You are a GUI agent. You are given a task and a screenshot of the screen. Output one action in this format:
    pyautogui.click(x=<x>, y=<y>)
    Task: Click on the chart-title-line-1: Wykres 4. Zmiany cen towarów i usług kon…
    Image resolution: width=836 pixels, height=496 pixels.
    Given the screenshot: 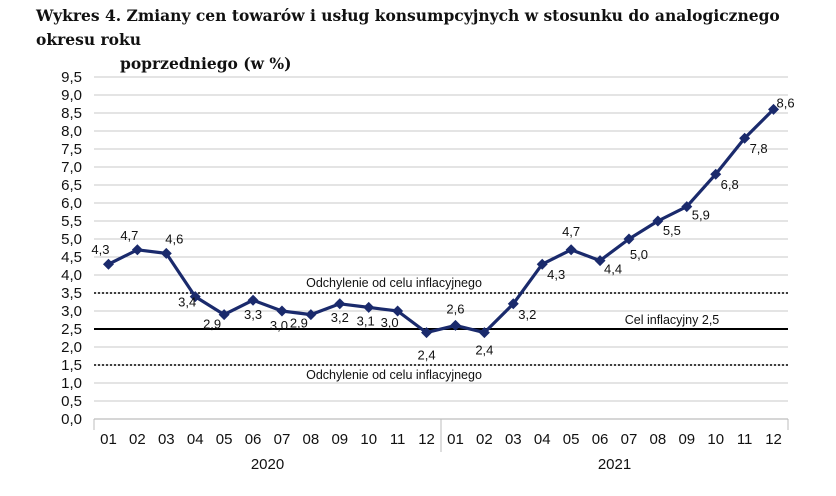 What is the action you would take?
    pyautogui.click(x=408, y=27)
    